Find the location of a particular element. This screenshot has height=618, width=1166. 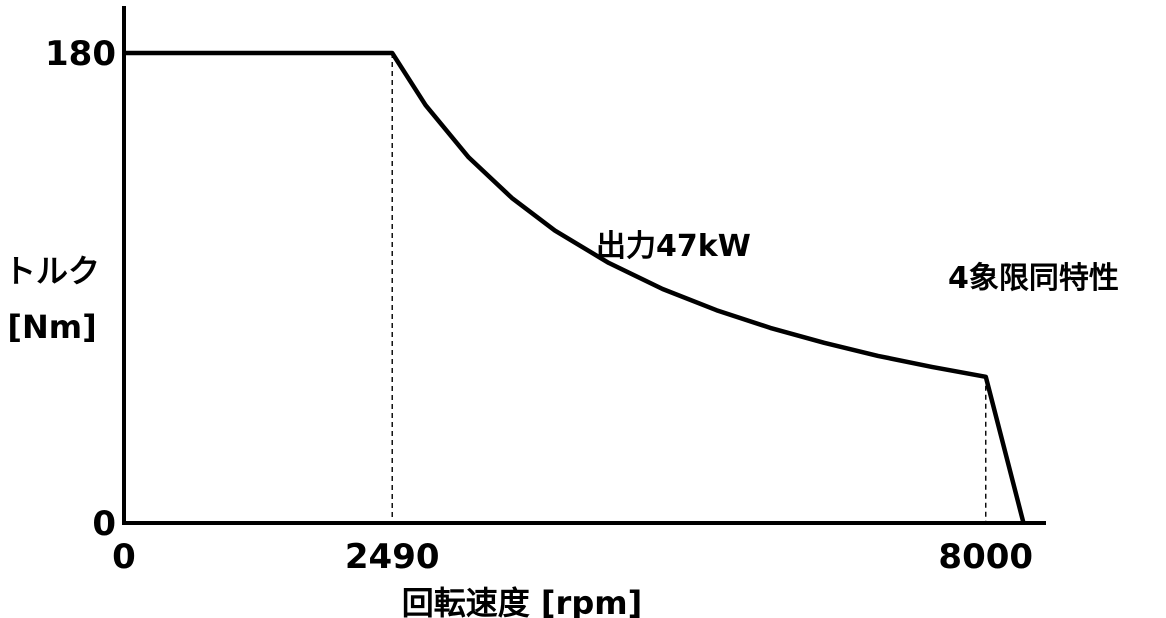

y-tick-label-1: 180 is located at coordinates (80, 54).